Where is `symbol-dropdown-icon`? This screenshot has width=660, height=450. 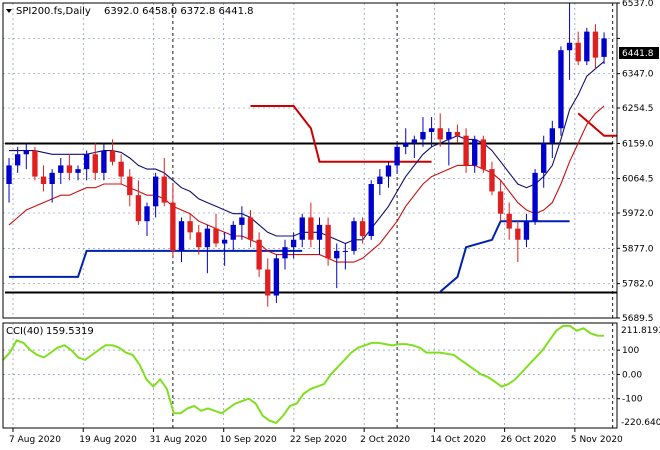
symbol-dropdown-icon is located at coordinates (9, 11).